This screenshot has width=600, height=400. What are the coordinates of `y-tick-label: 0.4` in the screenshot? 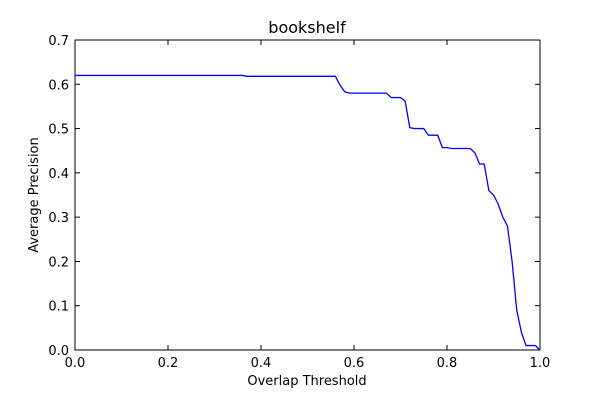 It's located at (58, 174).